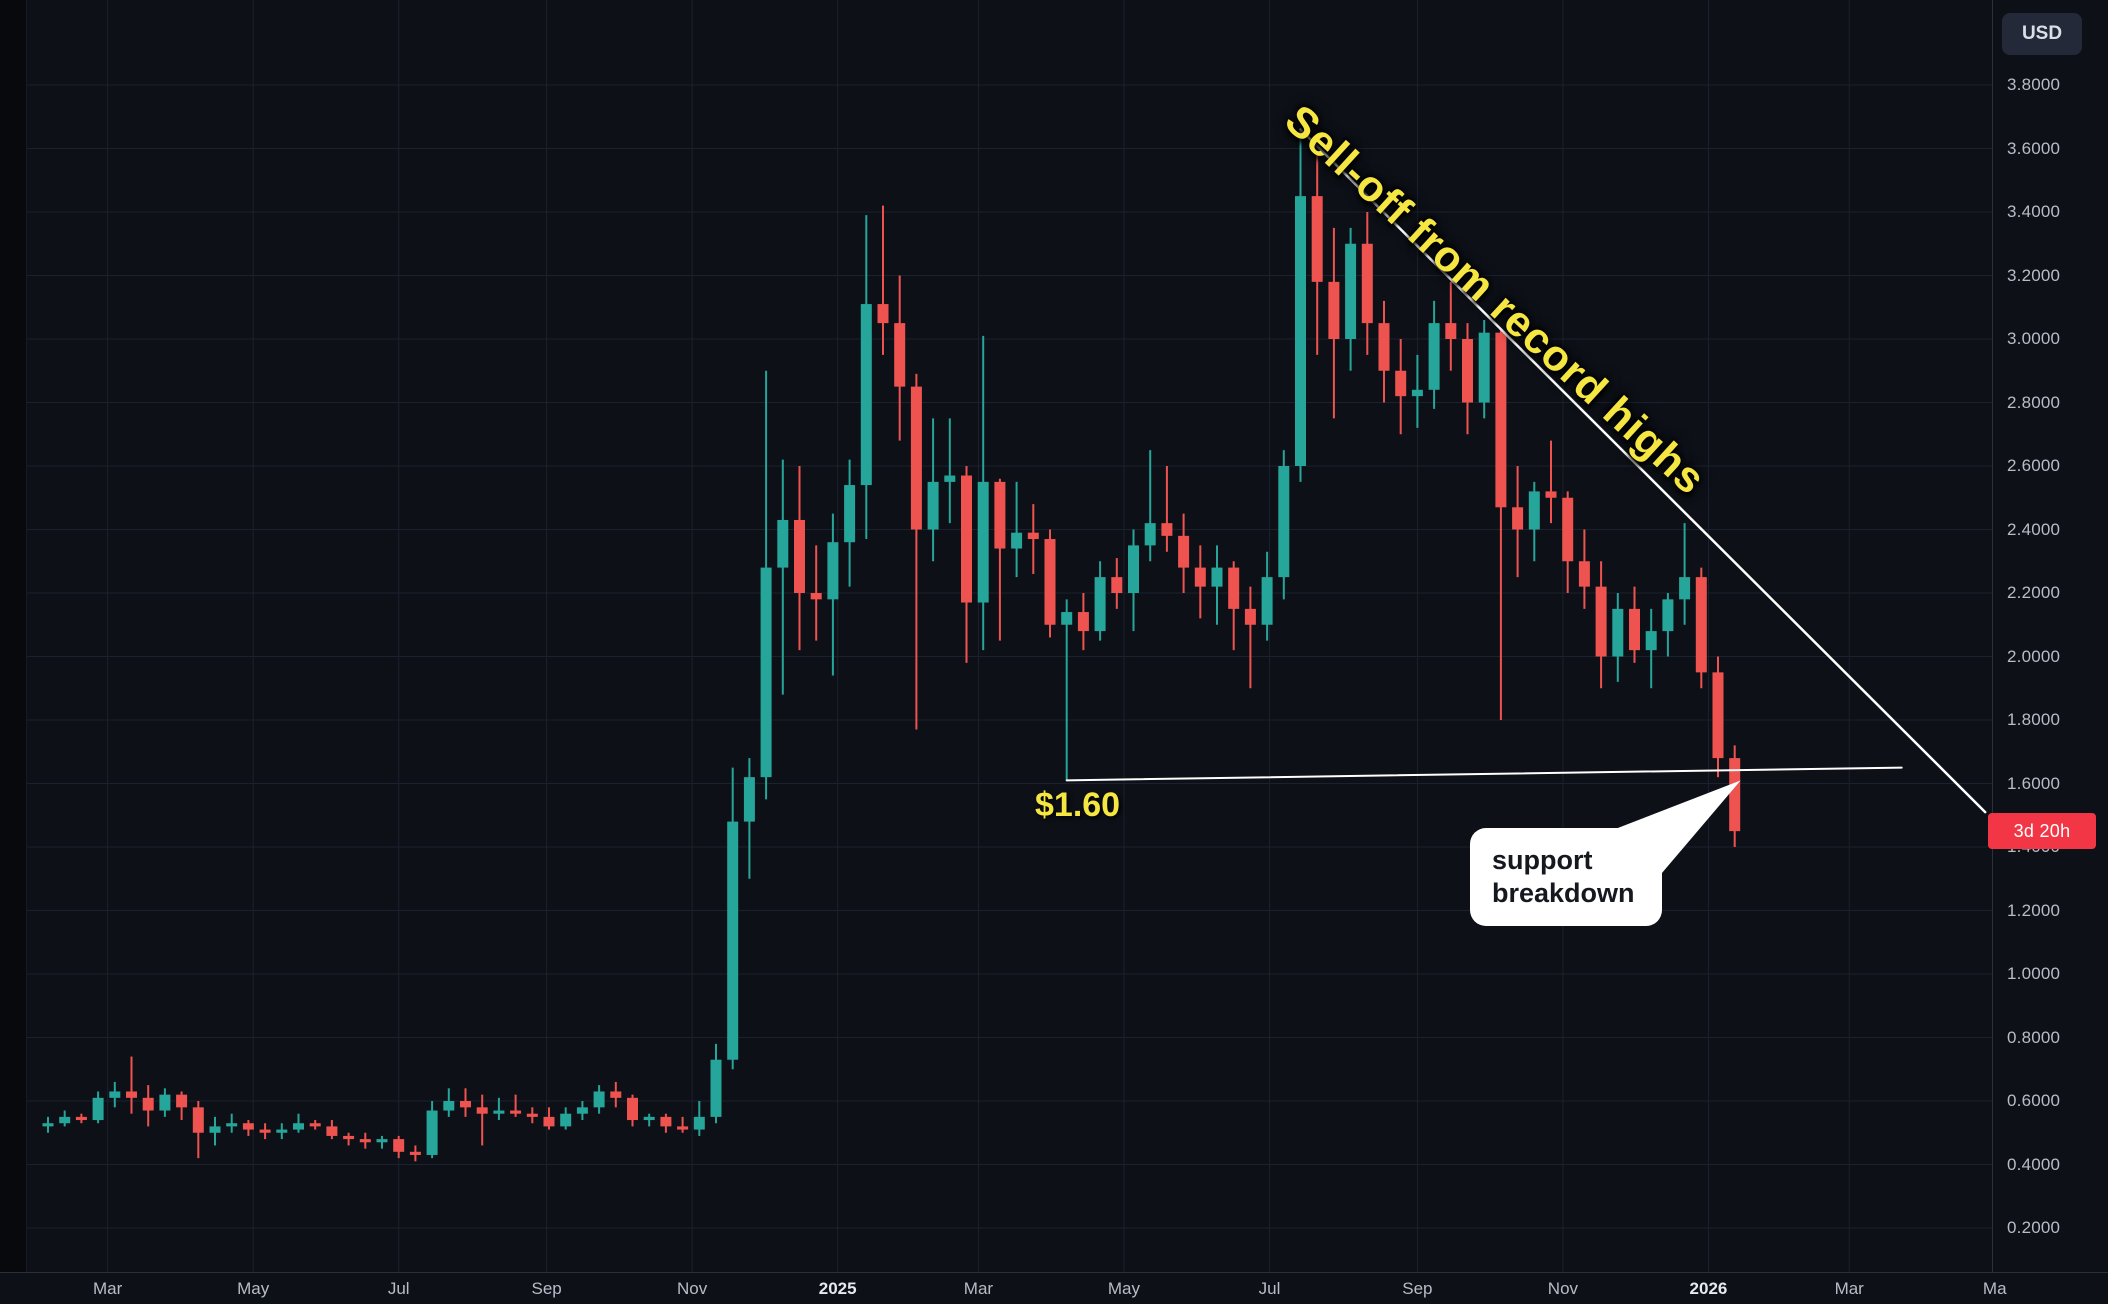 Image resolution: width=2108 pixels, height=1304 pixels. What do you see at coordinates (1078, 805) in the screenshot?
I see `support-price-label: $1.60` at bounding box center [1078, 805].